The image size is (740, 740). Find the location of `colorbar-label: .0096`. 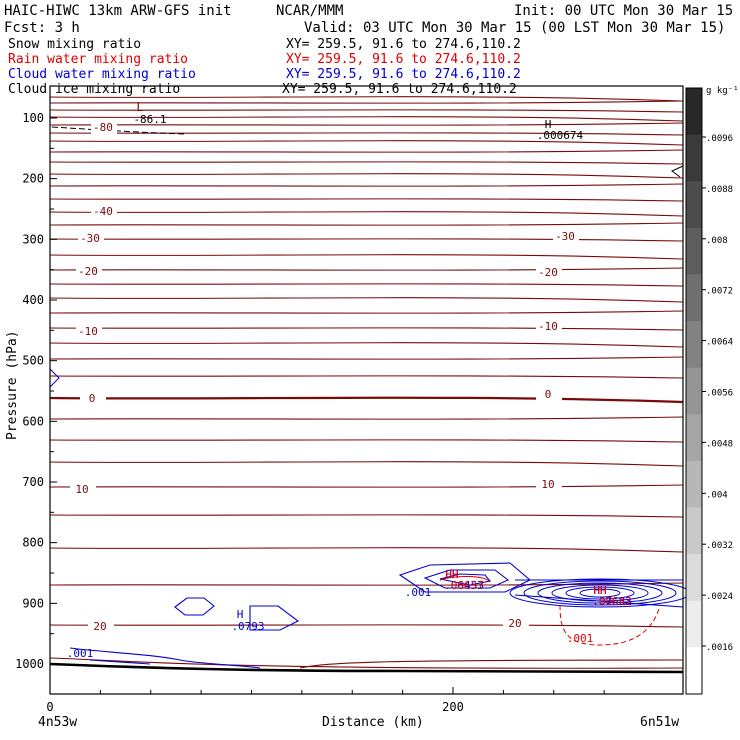

colorbar-label: .0096 is located at coordinates (719, 139).